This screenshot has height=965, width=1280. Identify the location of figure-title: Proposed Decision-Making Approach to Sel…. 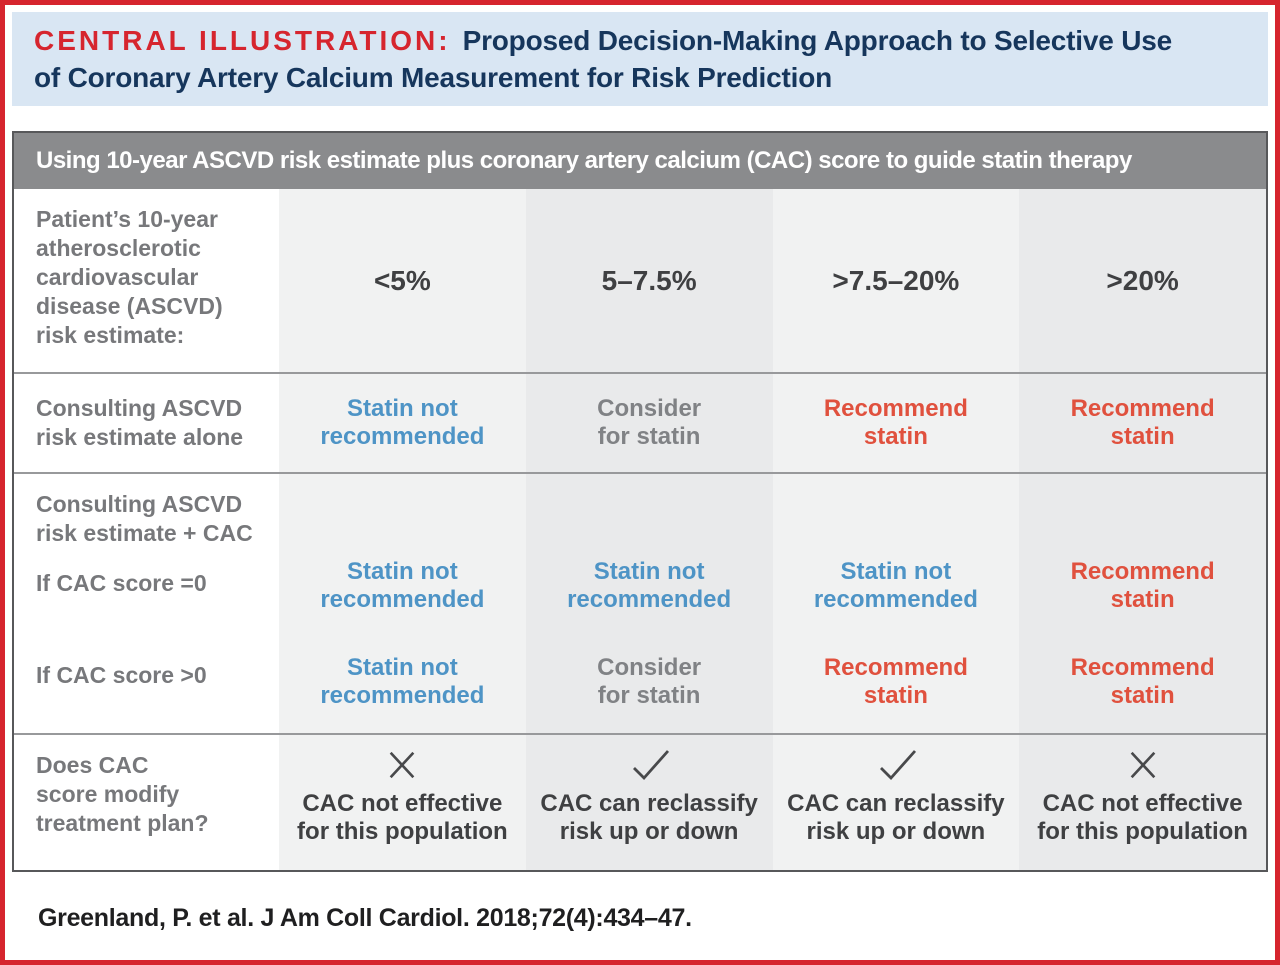
(603, 59).